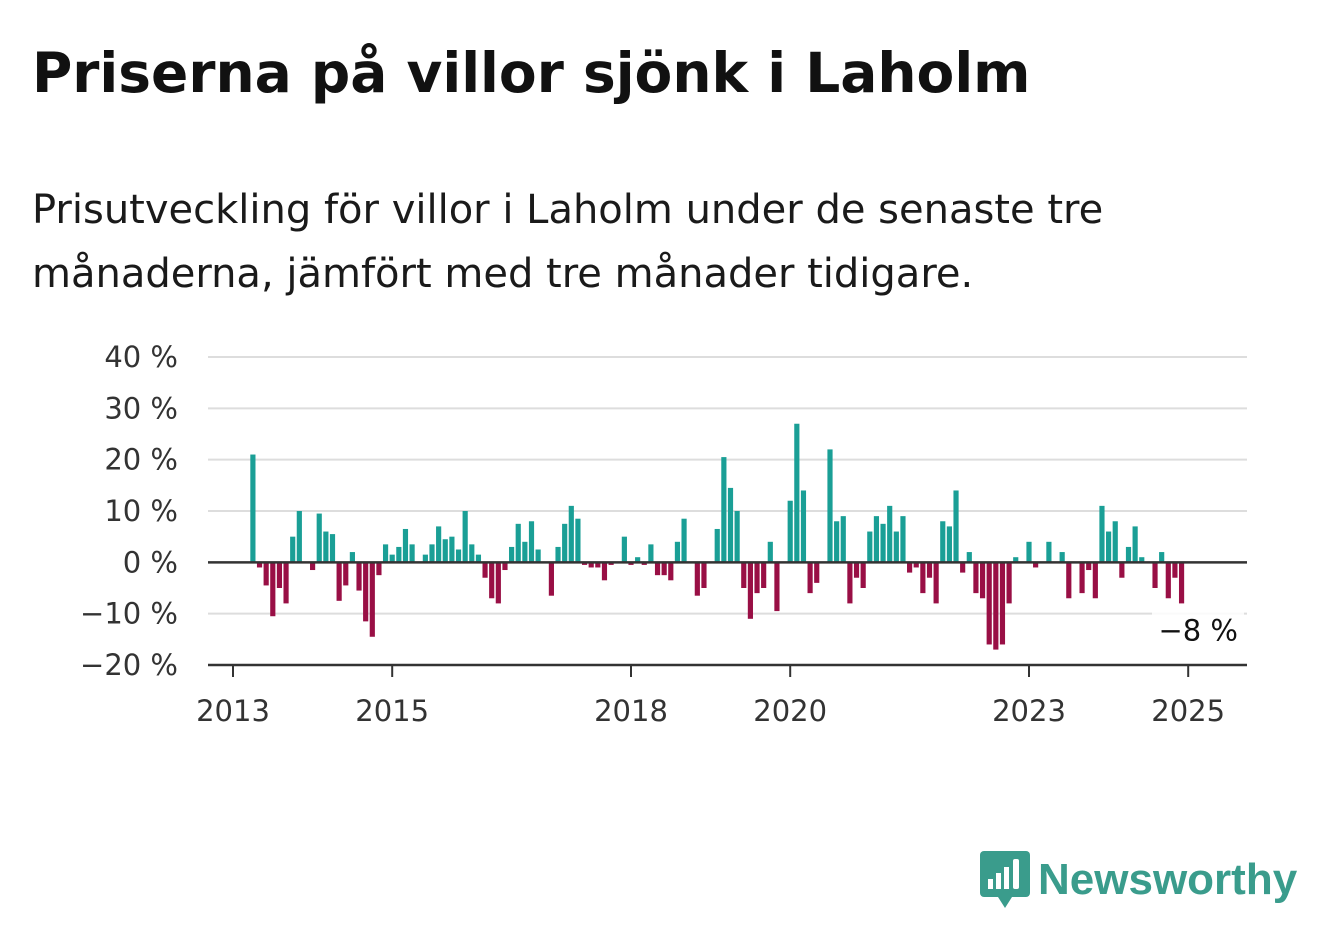 The image size is (1322, 939). What do you see at coordinates (141, 357) in the screenshot?
I see `y-tick-label: 40 %` at bounding box center [141, 357].